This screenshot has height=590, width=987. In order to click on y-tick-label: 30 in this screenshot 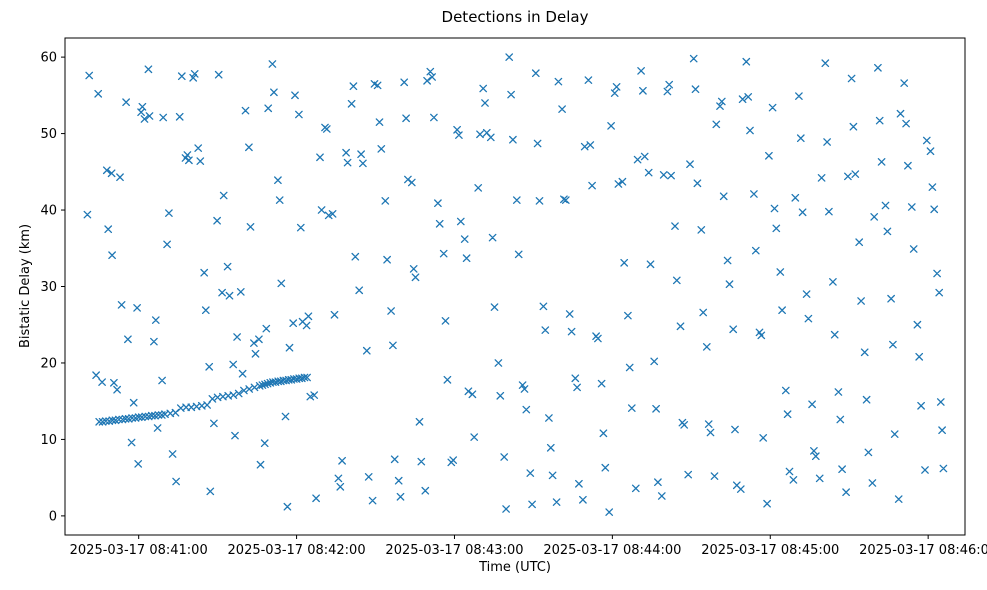, I will do `click(48, 287)`.